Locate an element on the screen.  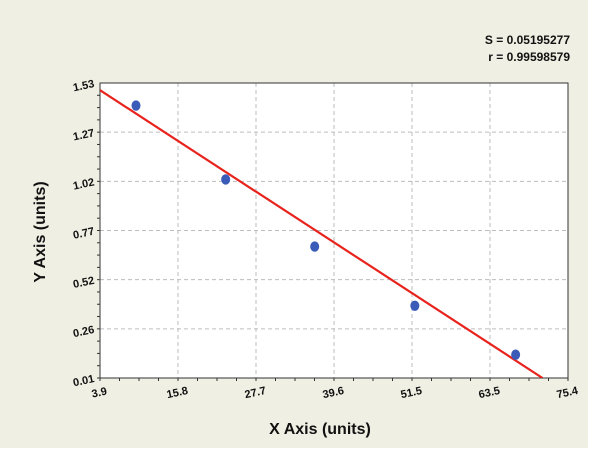
x-tick-label: 39.6 is located at coordinates (333, 393).